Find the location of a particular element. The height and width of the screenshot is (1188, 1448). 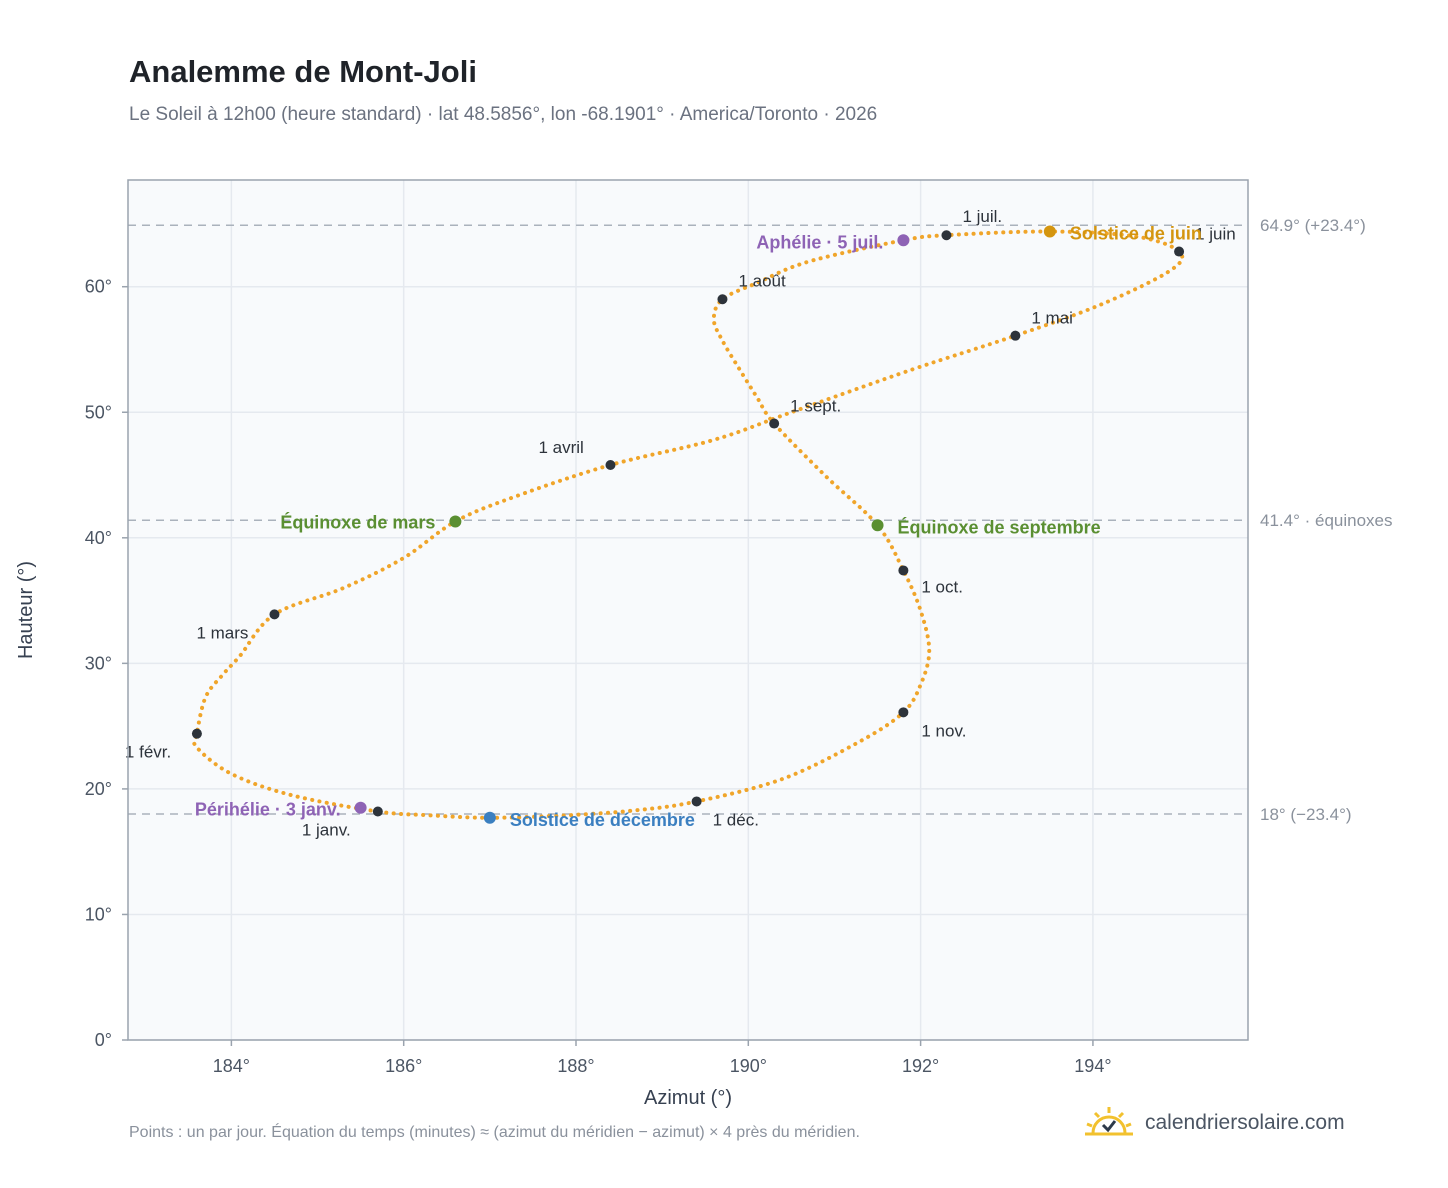

month-marker-label: 1 janv. is located at coordinates (326, 830).